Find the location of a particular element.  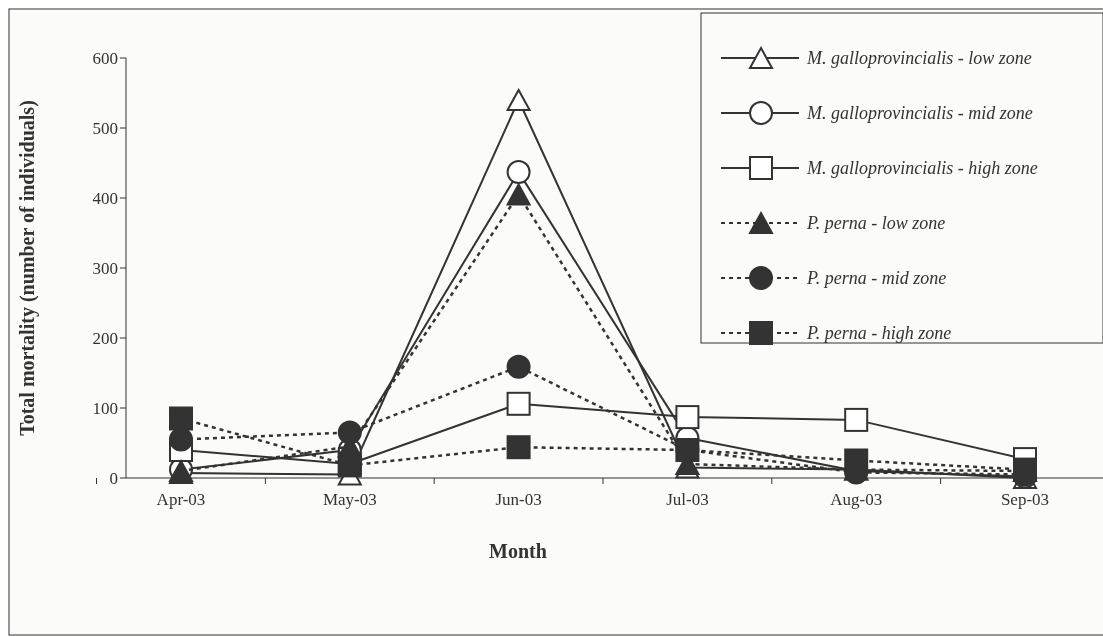

y-tick-label: 600 is located at coordinates (105, 58).